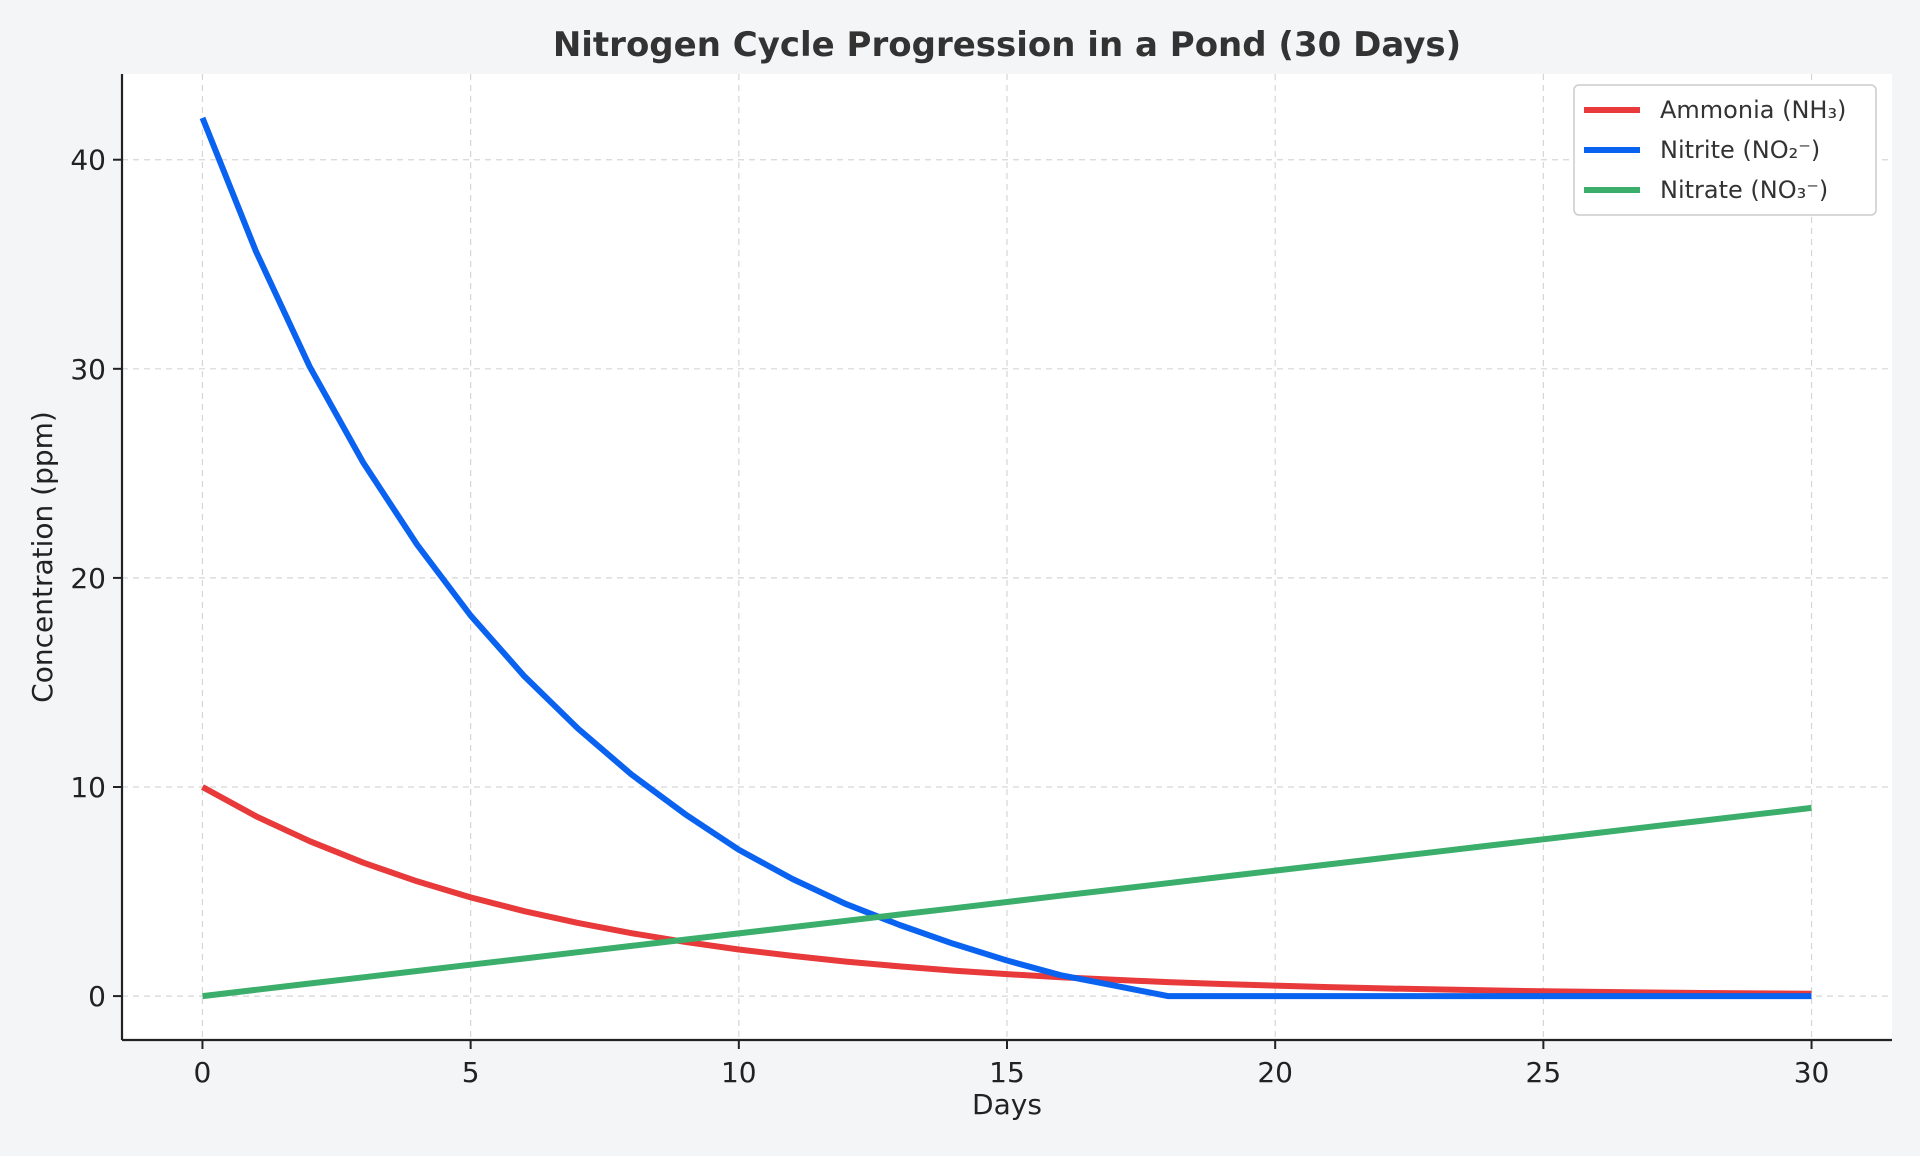 Image resolution: width=1920 pixels, height=1156 pixels. What do you see at coordinates (42, 557) in the screenshot?
I see `y-axis-label: Concentration (ppm)` at bounding box center [42, 557].